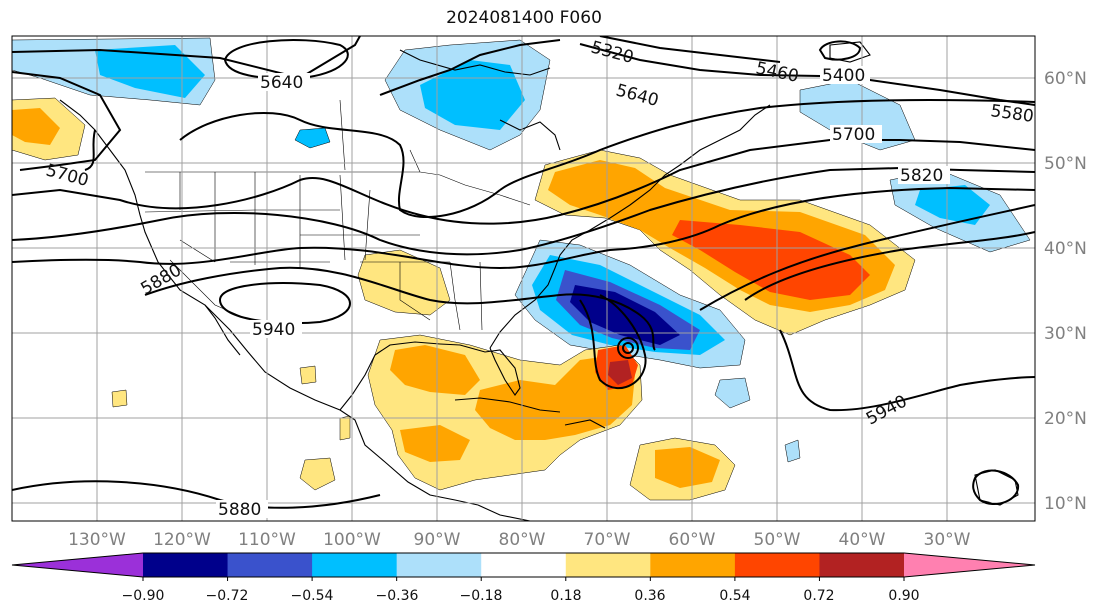  Describe the element at coordinates (524, 18) in the screenshot. I see `map-title: 2024081400 F060` at that location.